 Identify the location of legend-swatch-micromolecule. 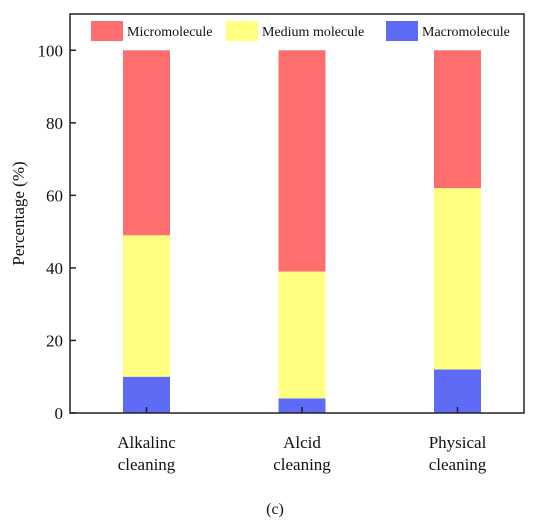
(107, 31).